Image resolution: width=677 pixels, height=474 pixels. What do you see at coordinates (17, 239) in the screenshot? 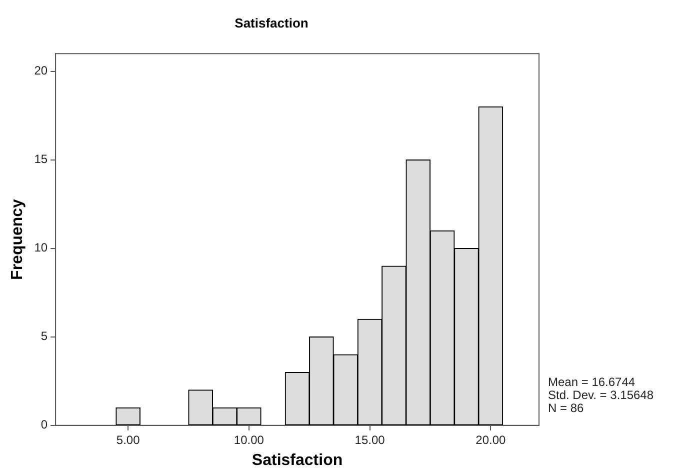
I see `y-axis-title: Frequency` at bounding box center [17, 239].